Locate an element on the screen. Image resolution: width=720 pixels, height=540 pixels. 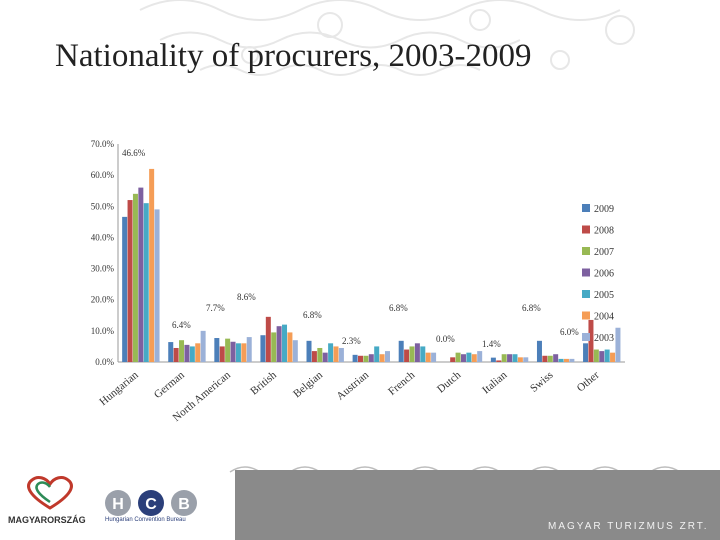
bar-2008-dutch is located at coordinates (453, 359).